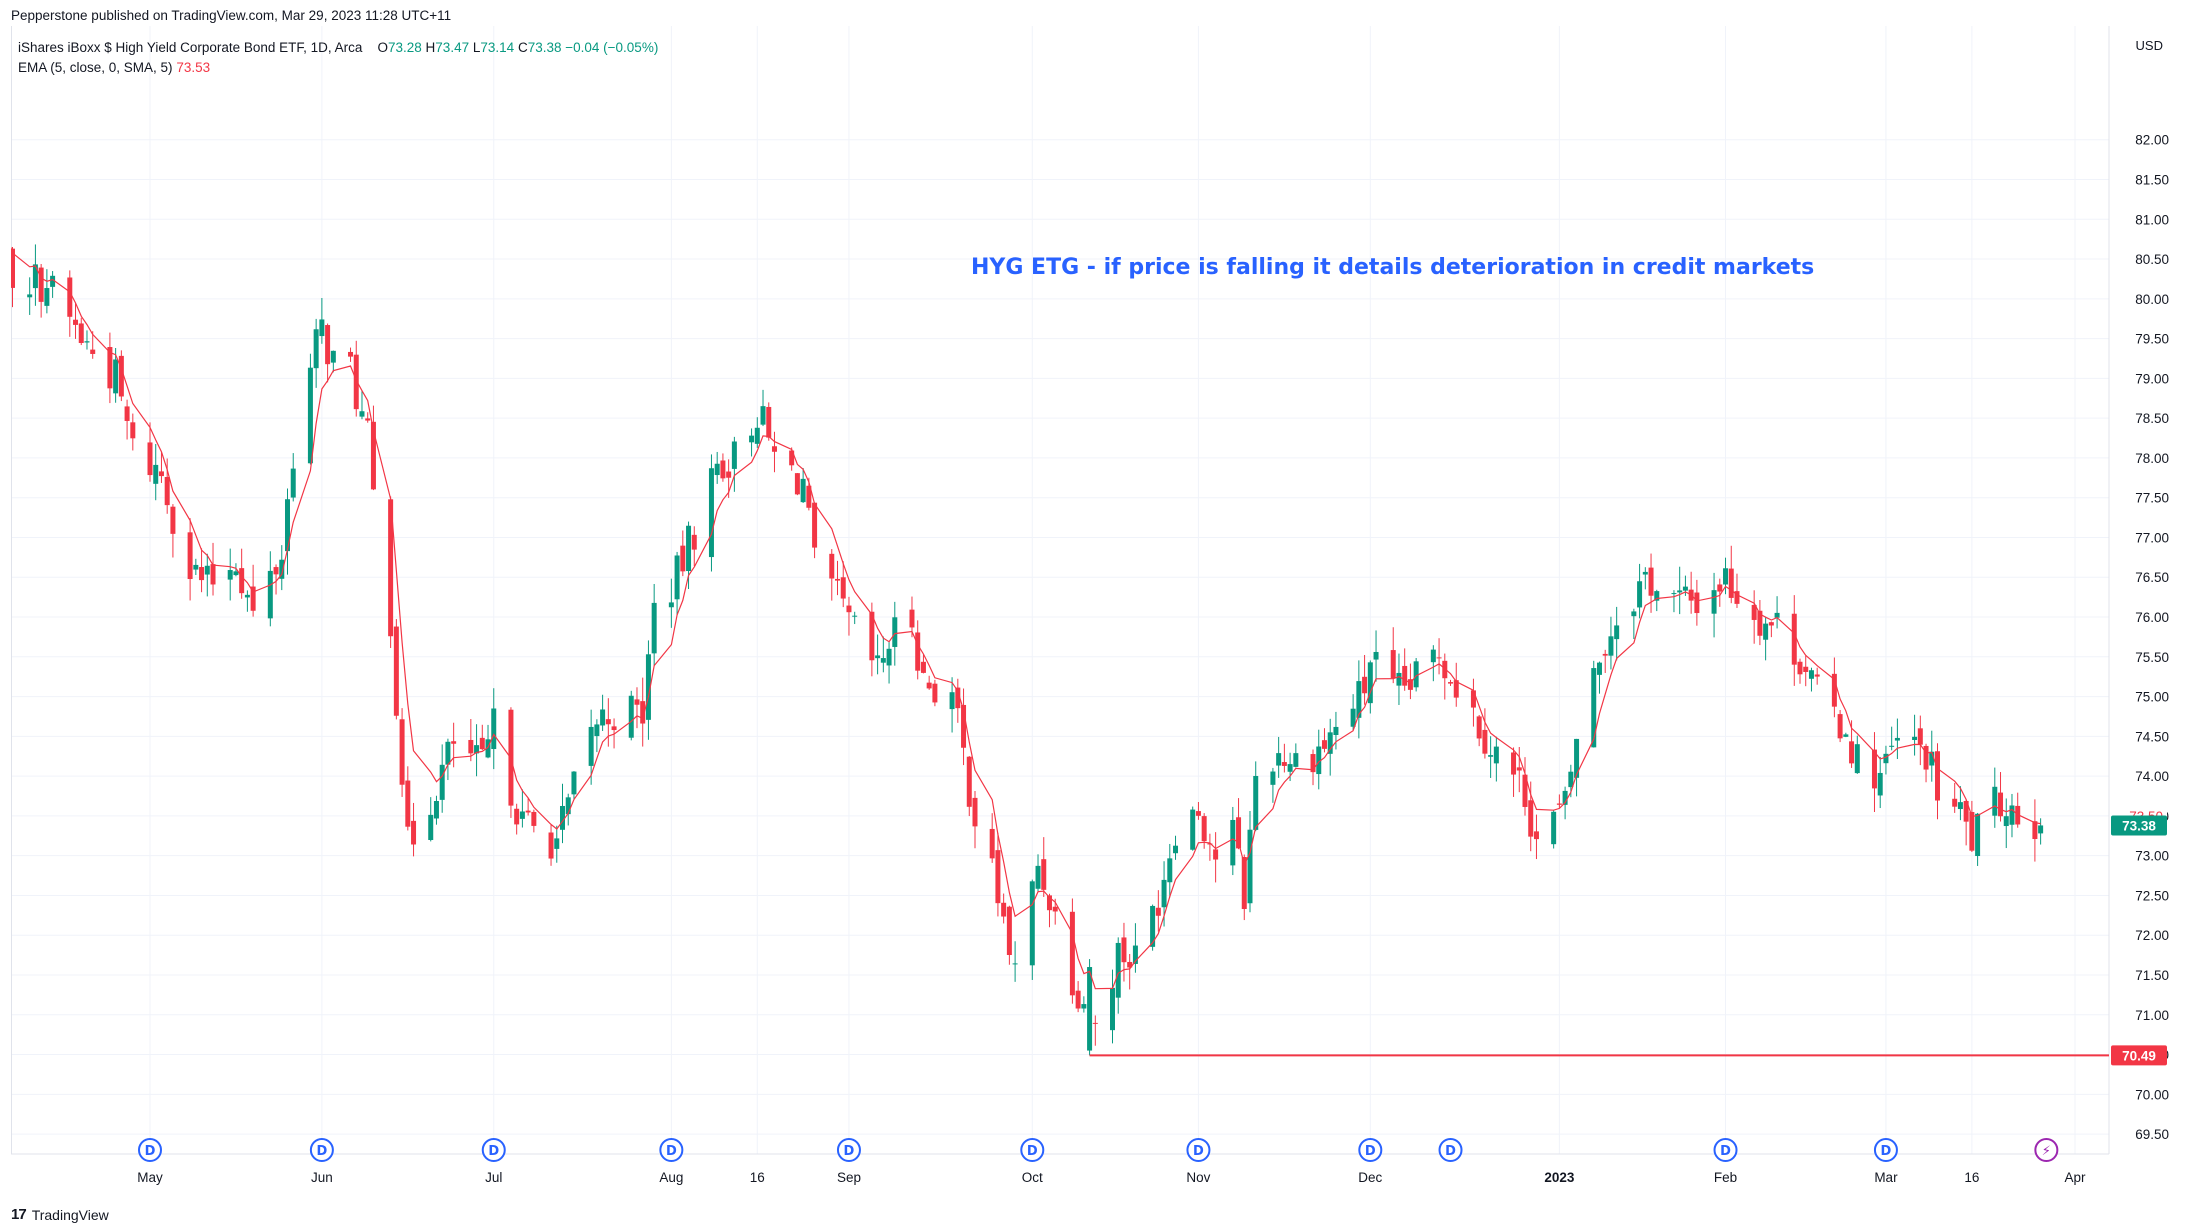  Describe the element at coordinates (1370, 1177) in the screenshot. I see `x-tick-label: Dec` at that location.